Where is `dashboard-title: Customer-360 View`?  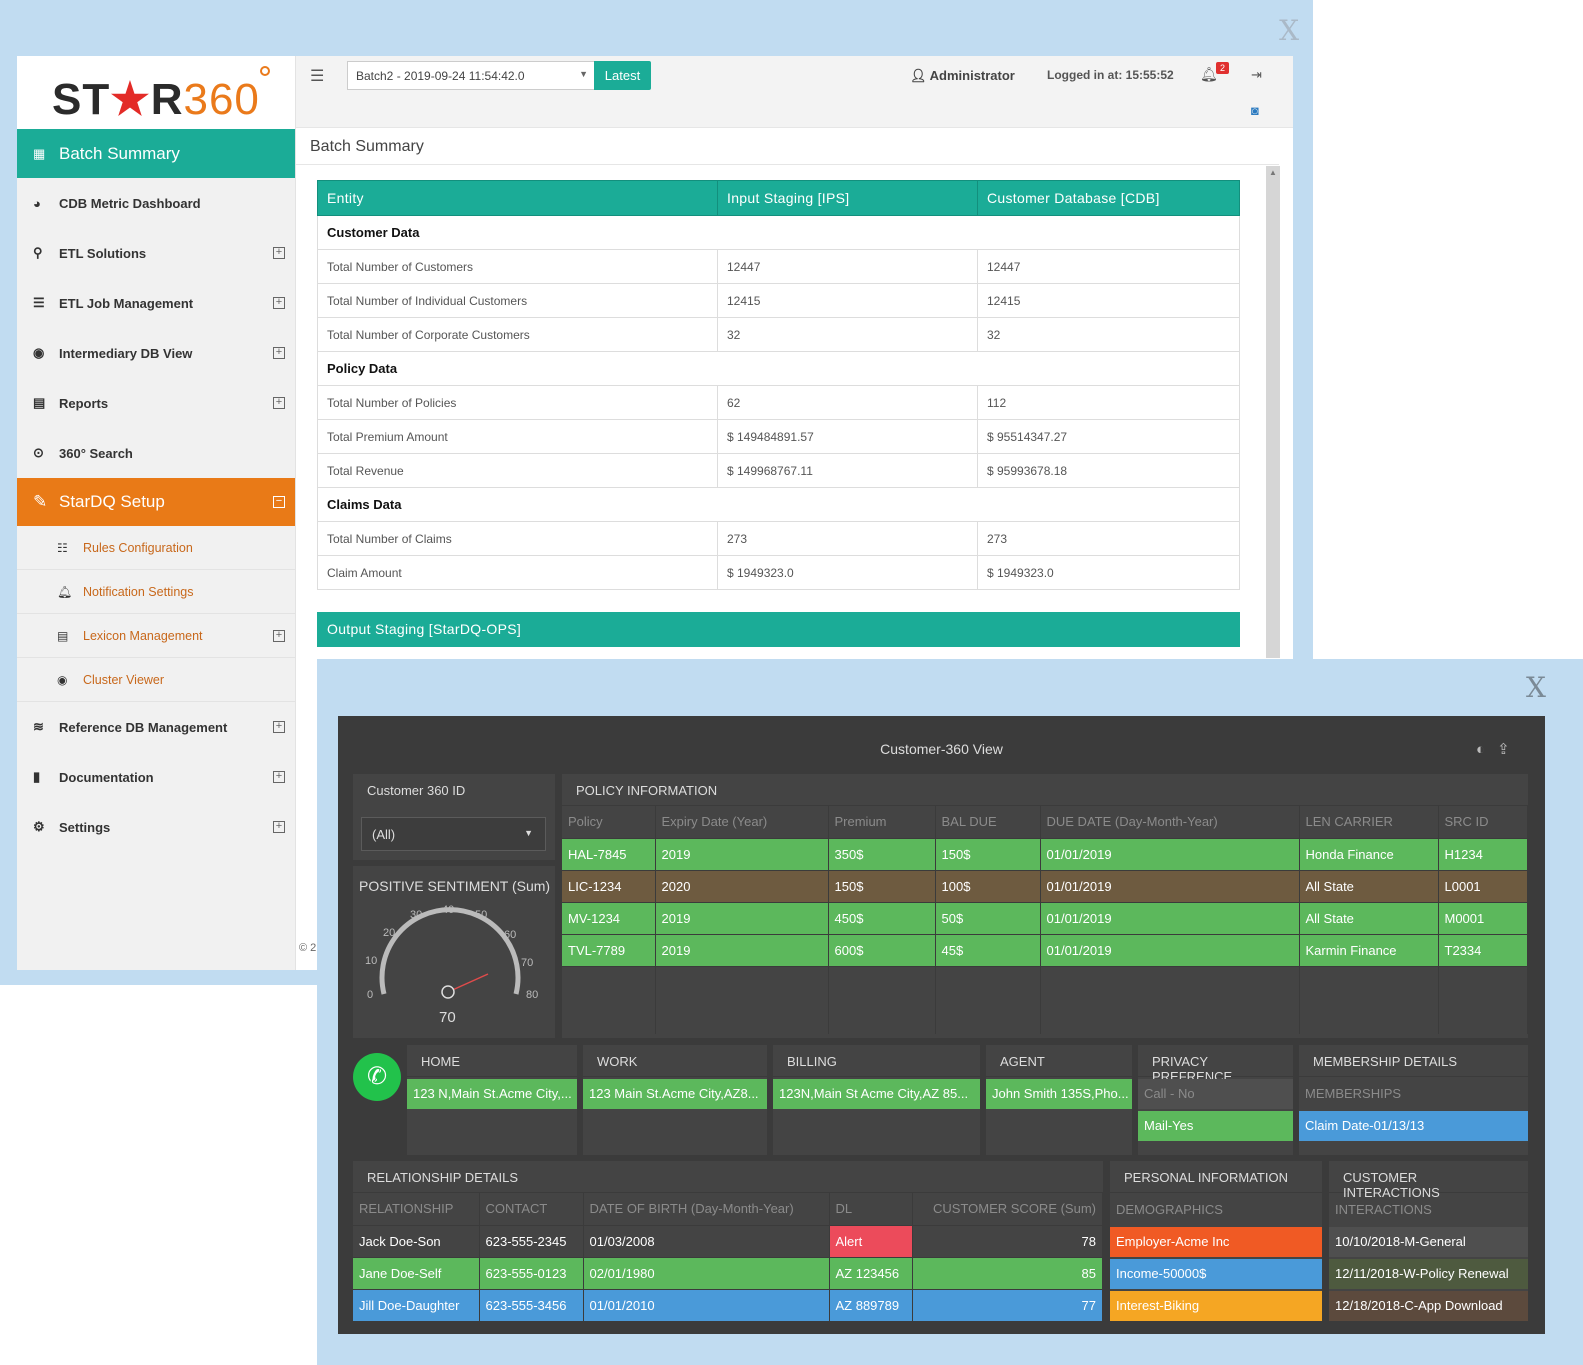 dashboard-title: Customer-360 View is located at coordinates (941, 749).